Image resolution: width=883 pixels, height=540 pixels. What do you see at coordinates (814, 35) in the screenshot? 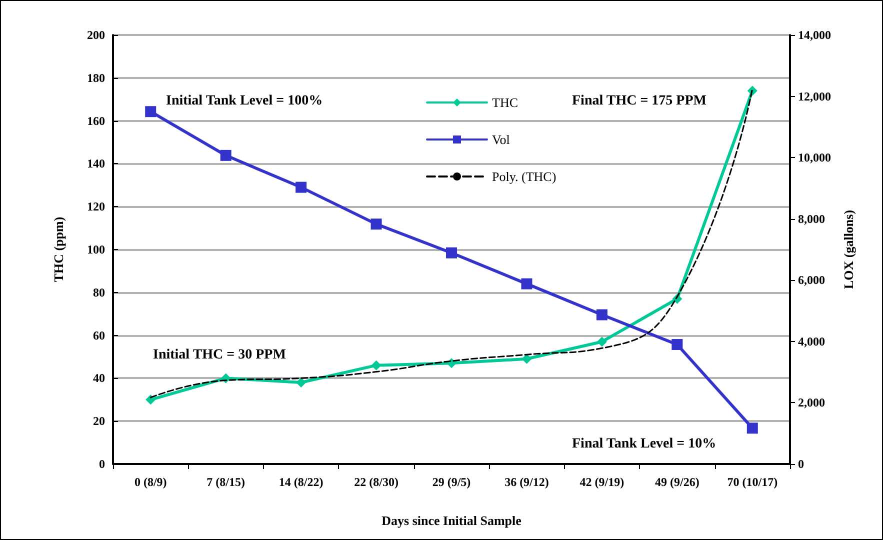
I see `y2-tick-label: 14,000` at bounding box center [814, 35].